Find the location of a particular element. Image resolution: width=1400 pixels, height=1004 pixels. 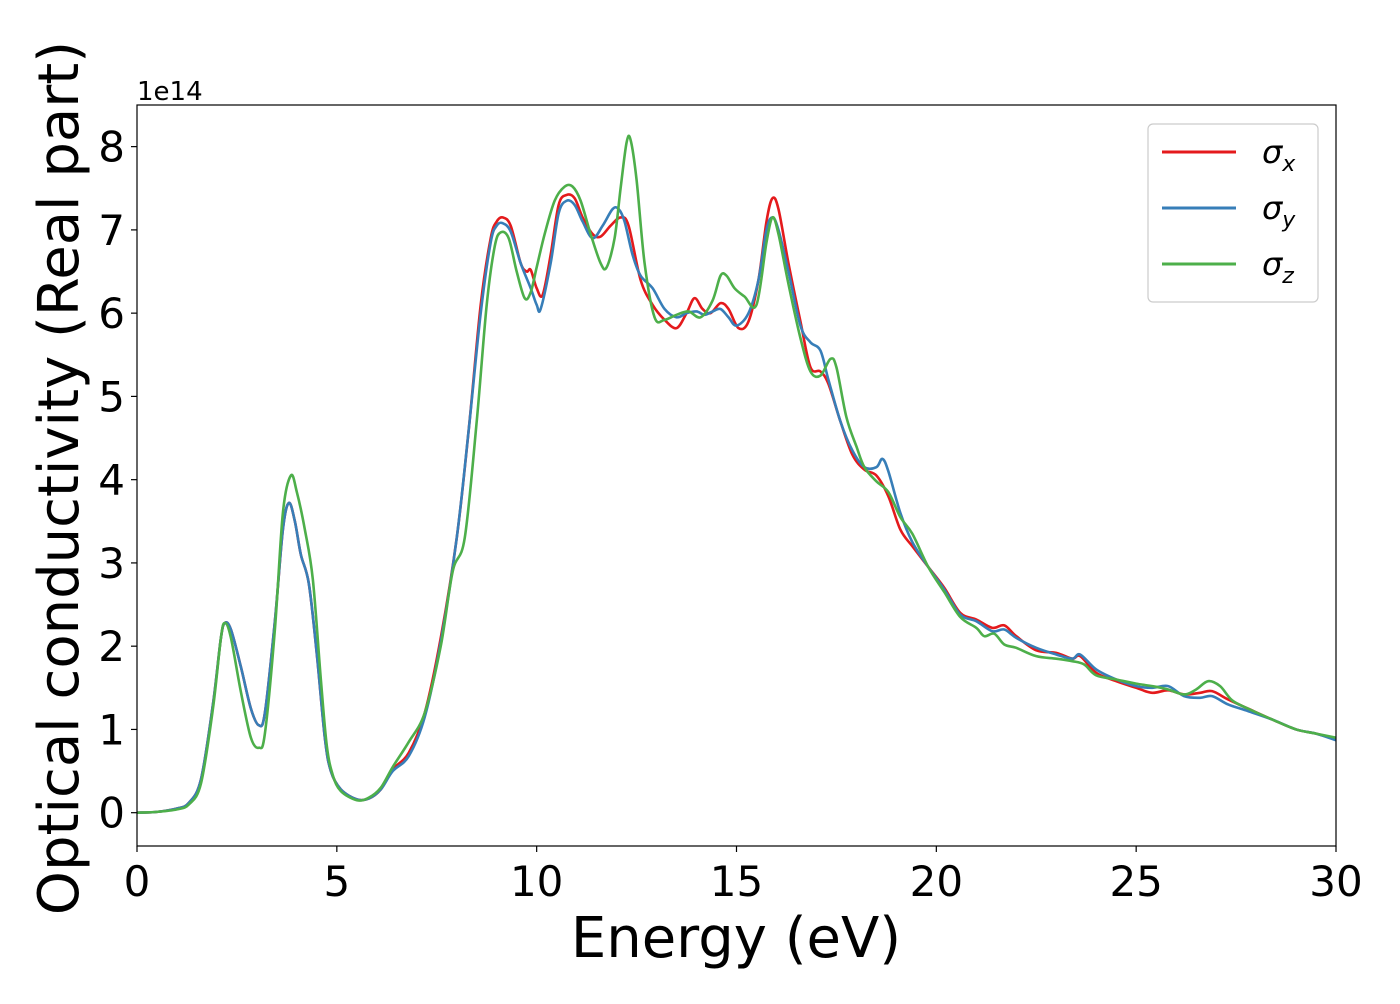

x-tick-label: 0 is located at coordinates (137, 881).